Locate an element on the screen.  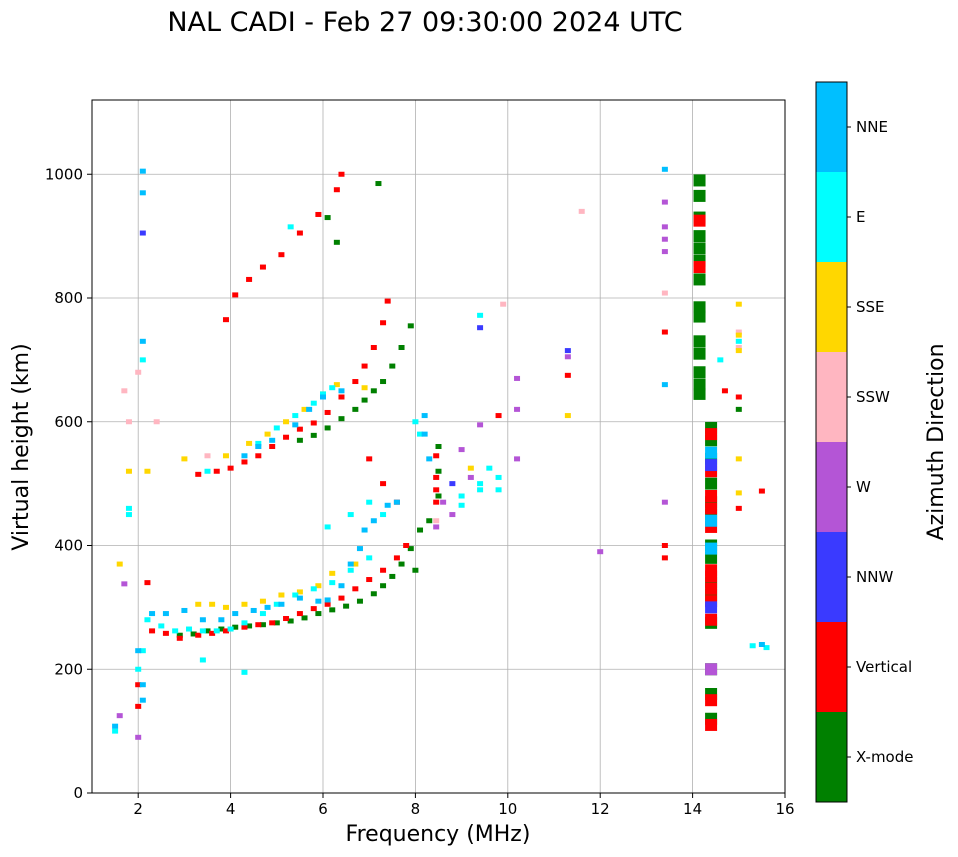
y-axis: 0 200 400 600 800 1000 is located at coordinates (68, 483).